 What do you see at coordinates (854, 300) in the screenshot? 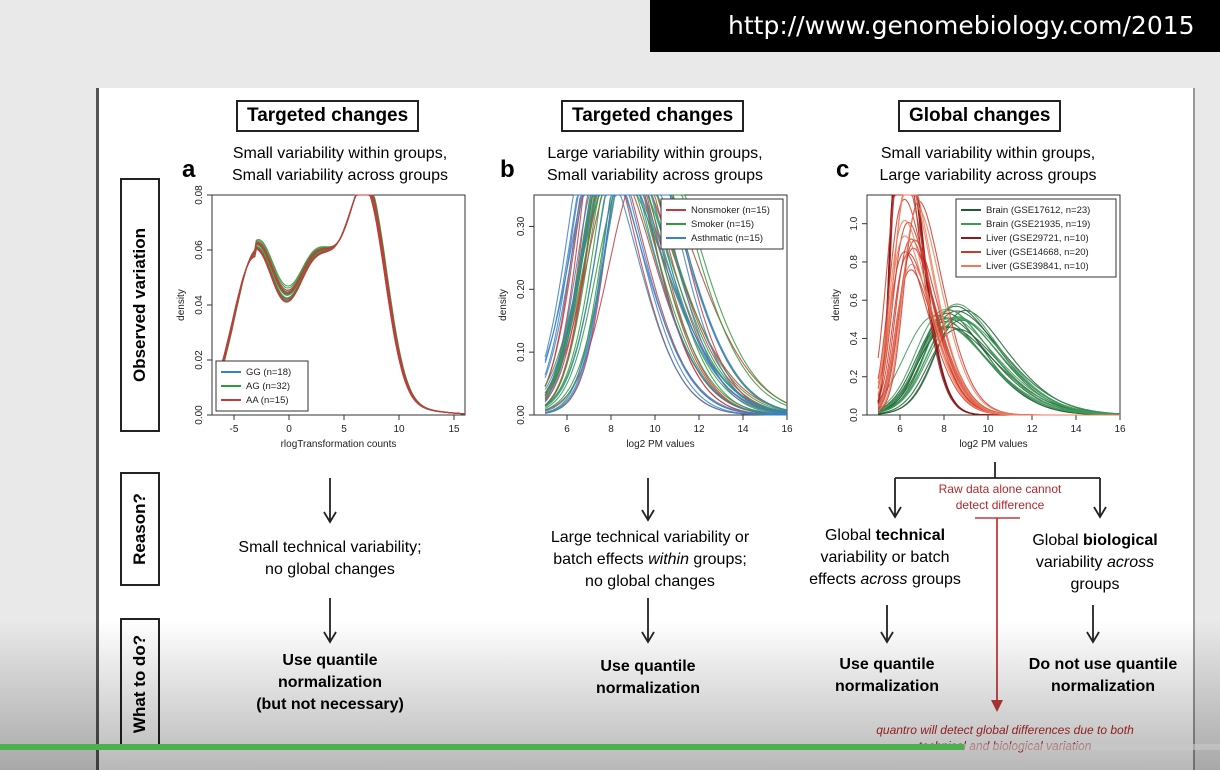
I see `y-tick-label: 0.6` at bounding box center [854, 300].